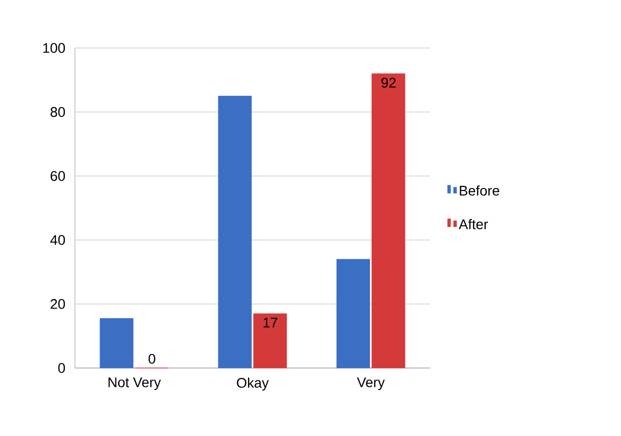  I want to click on data-label: 92, so click(388, 83).